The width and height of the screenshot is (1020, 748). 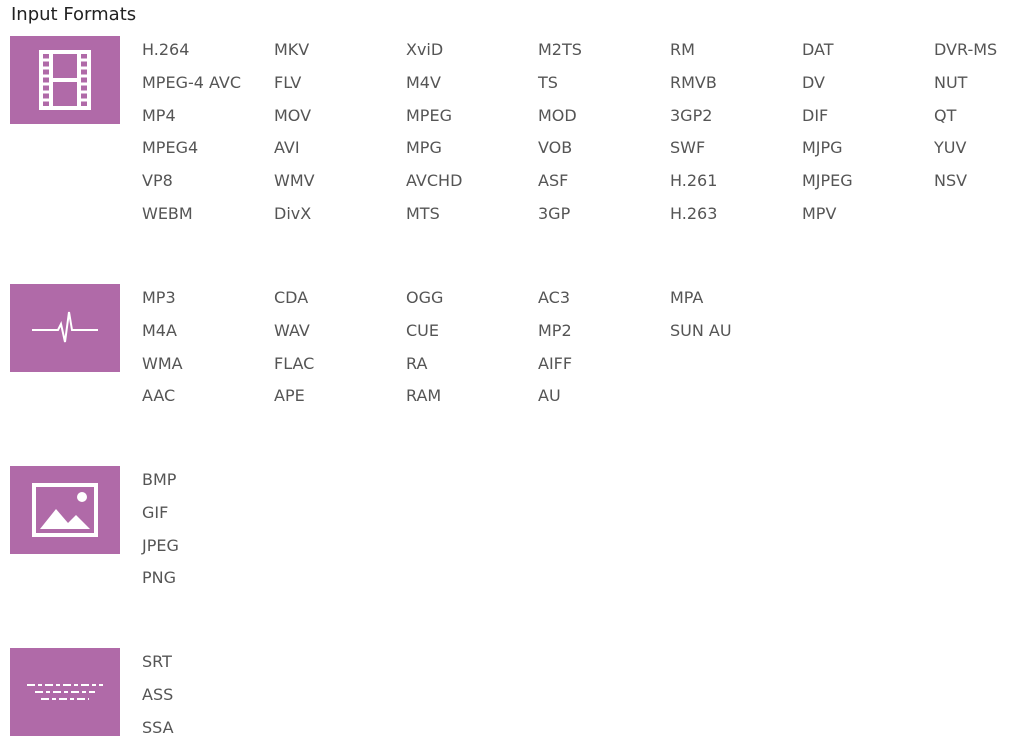 What do you see at coordinates (65, 692) in the screenshot?
I see `subtitle-icon` at bounding box center [65, 692].